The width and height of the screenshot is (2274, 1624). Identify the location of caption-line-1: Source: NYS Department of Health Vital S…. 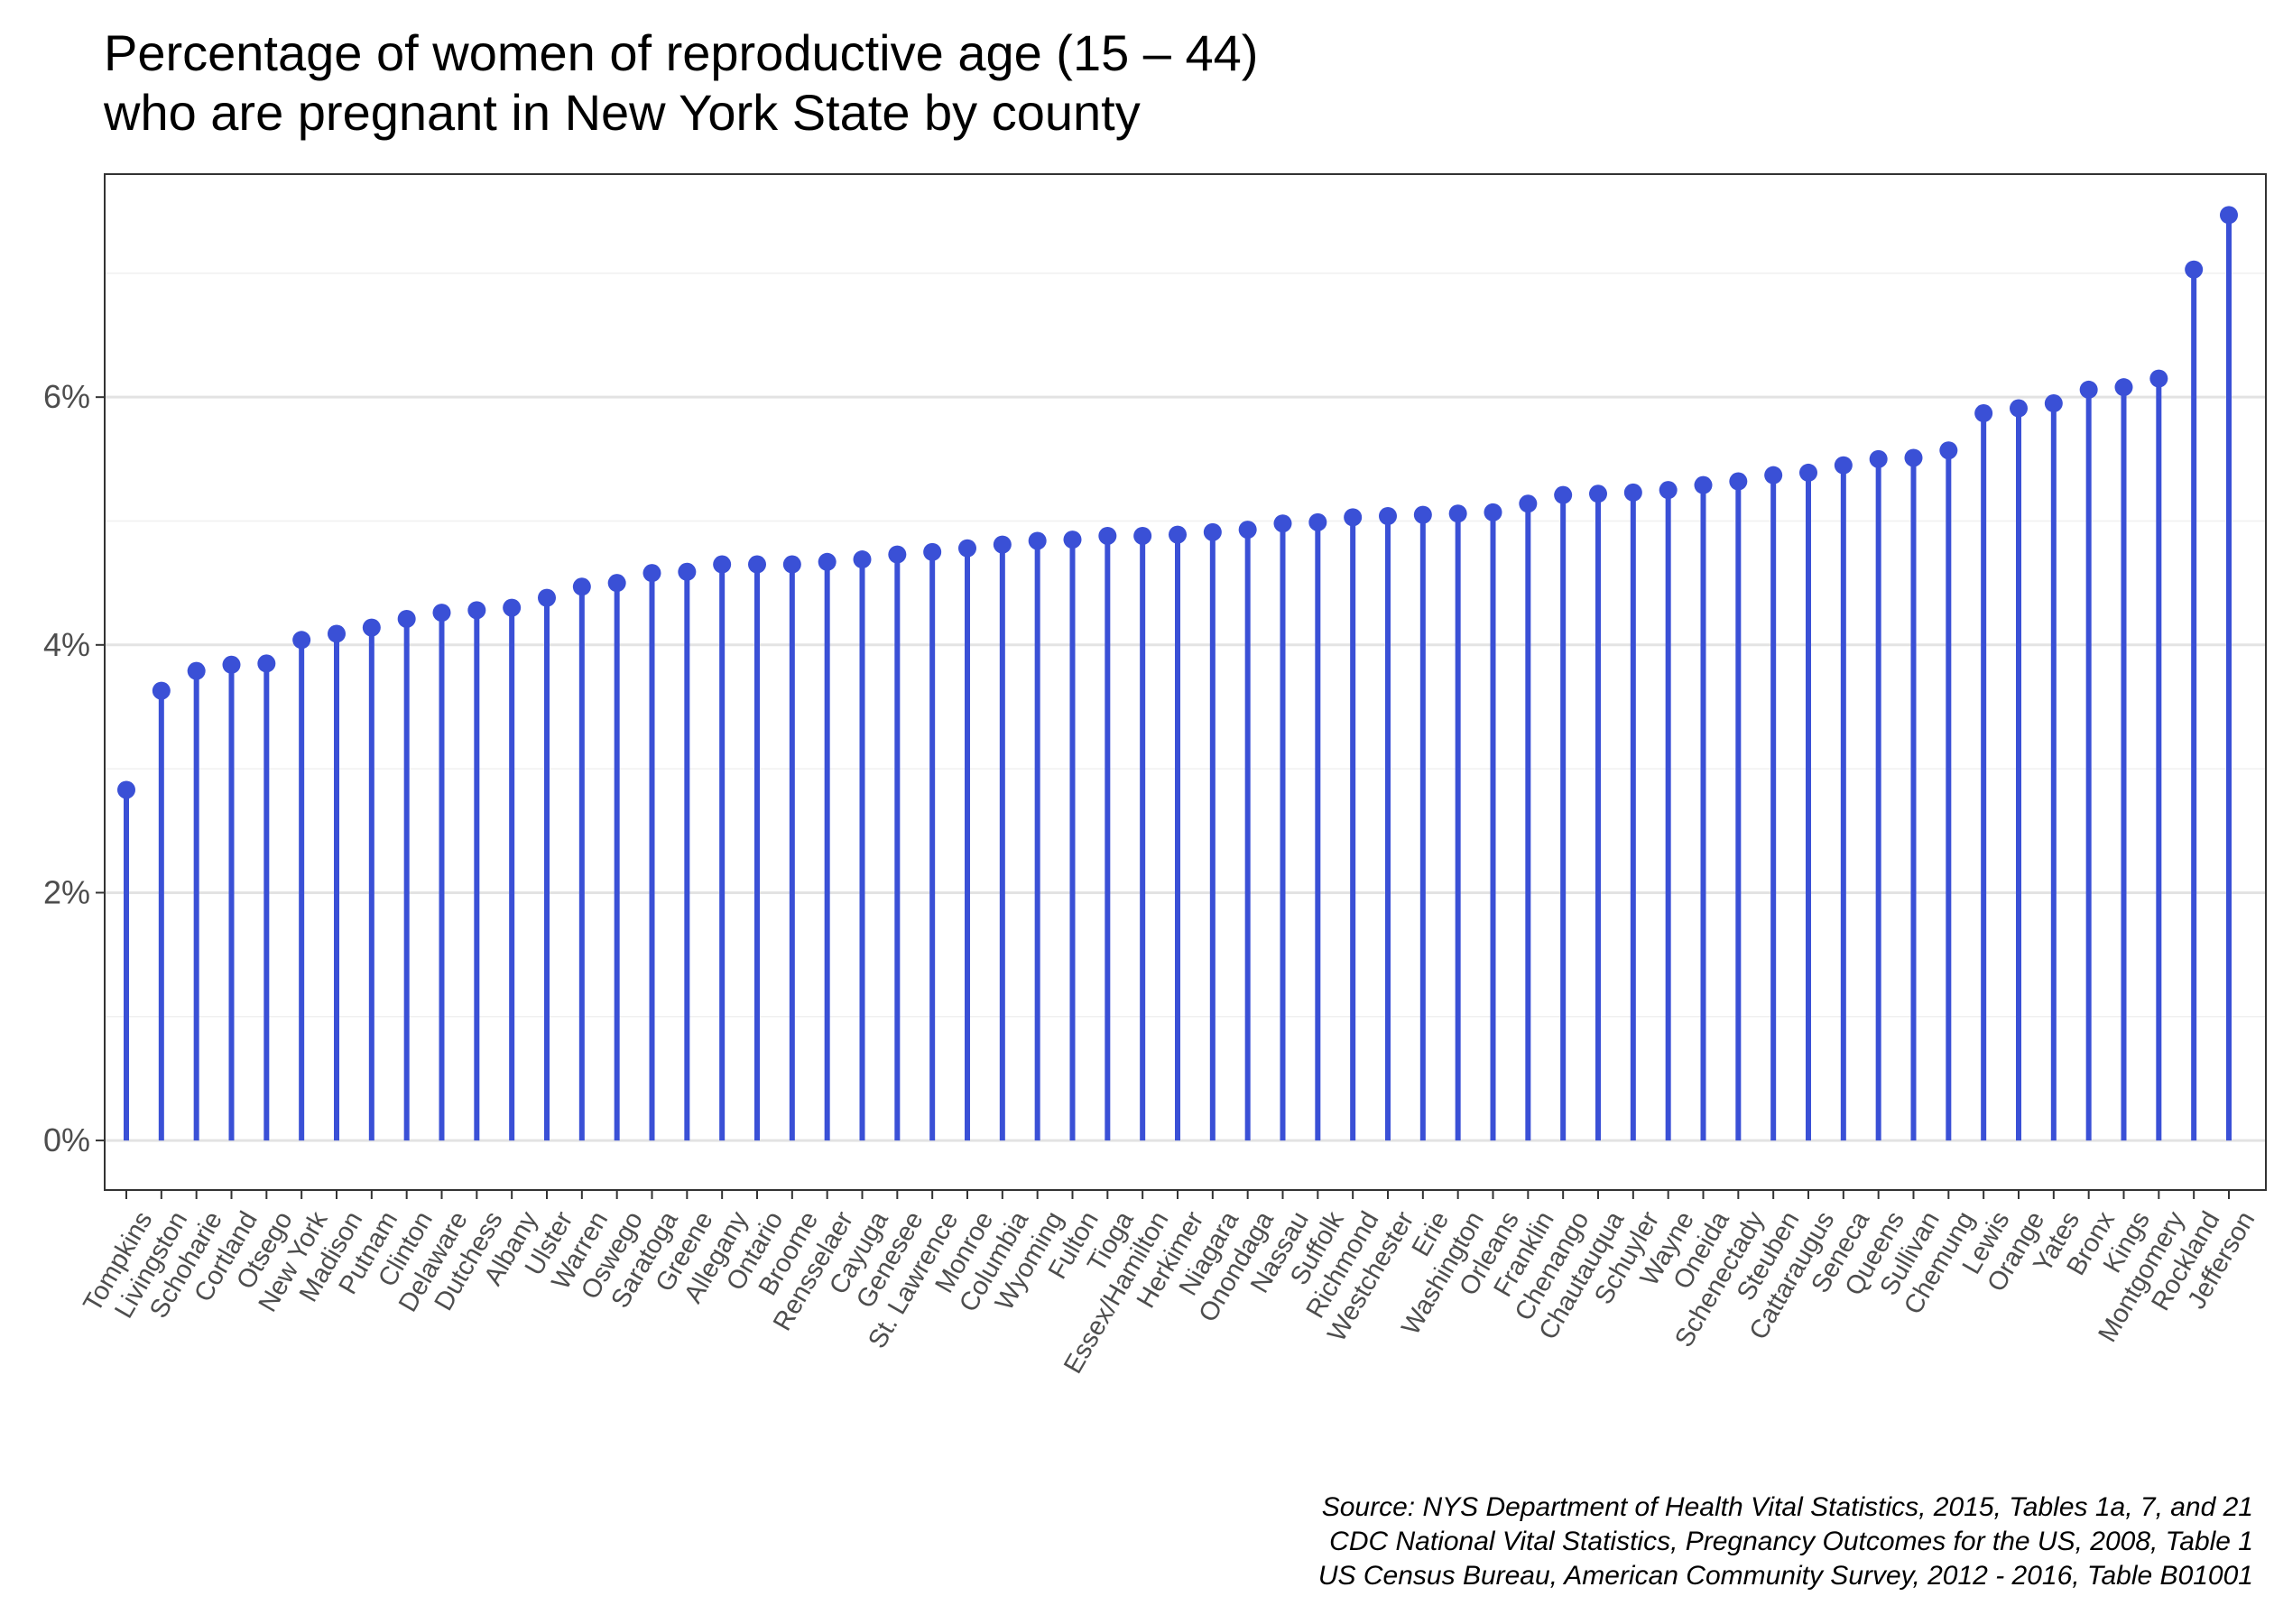
(1787, 1507).